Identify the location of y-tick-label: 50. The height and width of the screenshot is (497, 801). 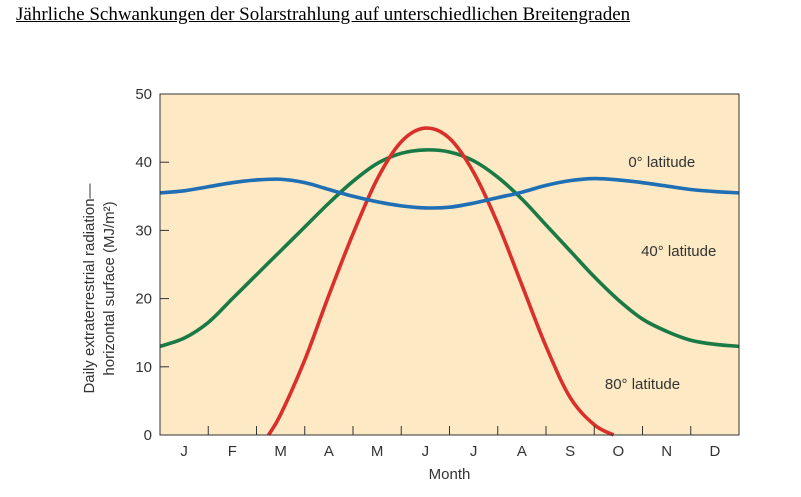
(143, 94).